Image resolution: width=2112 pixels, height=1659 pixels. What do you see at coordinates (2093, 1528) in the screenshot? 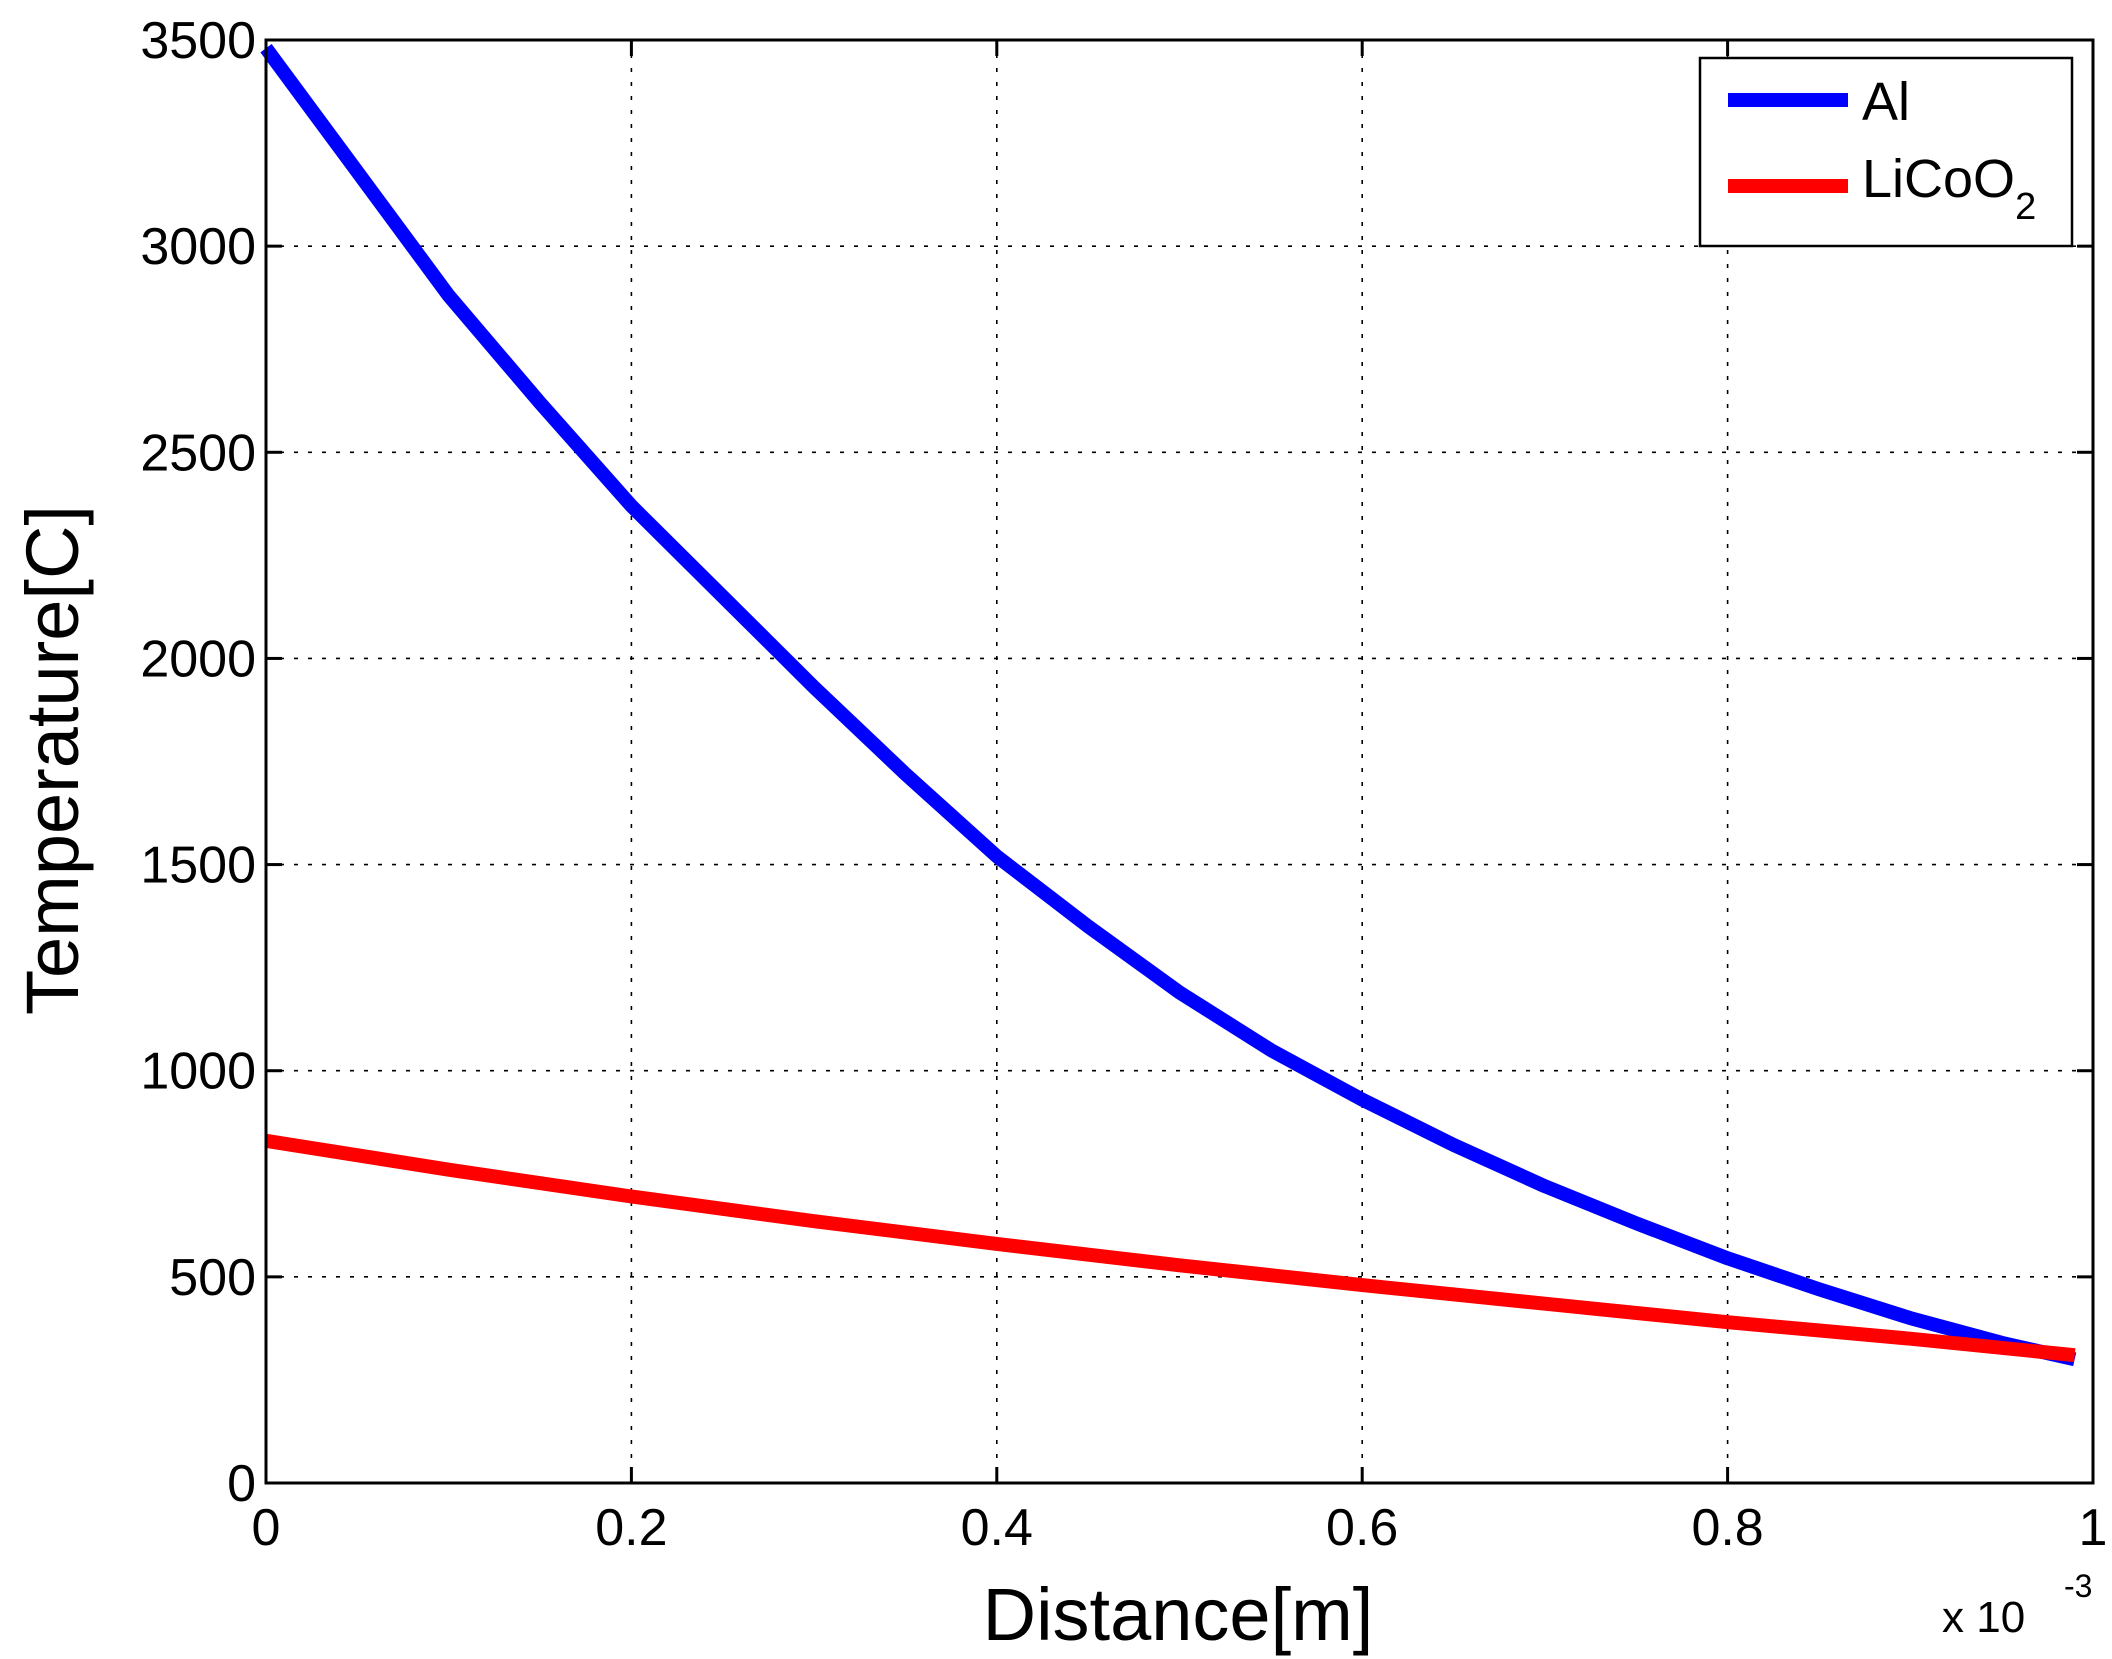
I see `x-tick-label: 1` at bounding box center [2093, 1528].